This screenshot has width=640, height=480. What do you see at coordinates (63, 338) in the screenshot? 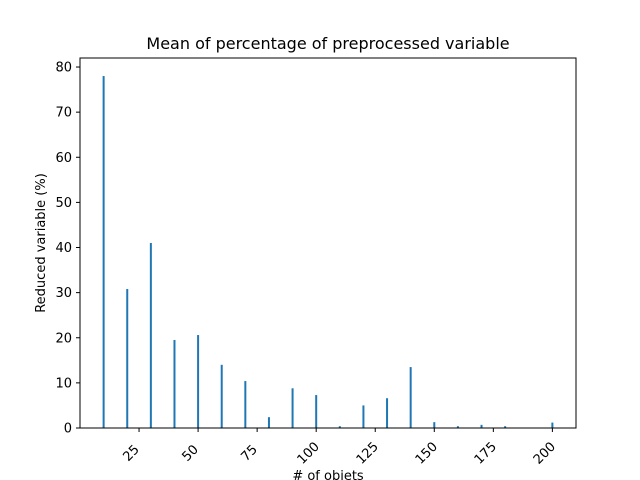
I see `y-tick-label: 20` at bounding box center [63, 338].